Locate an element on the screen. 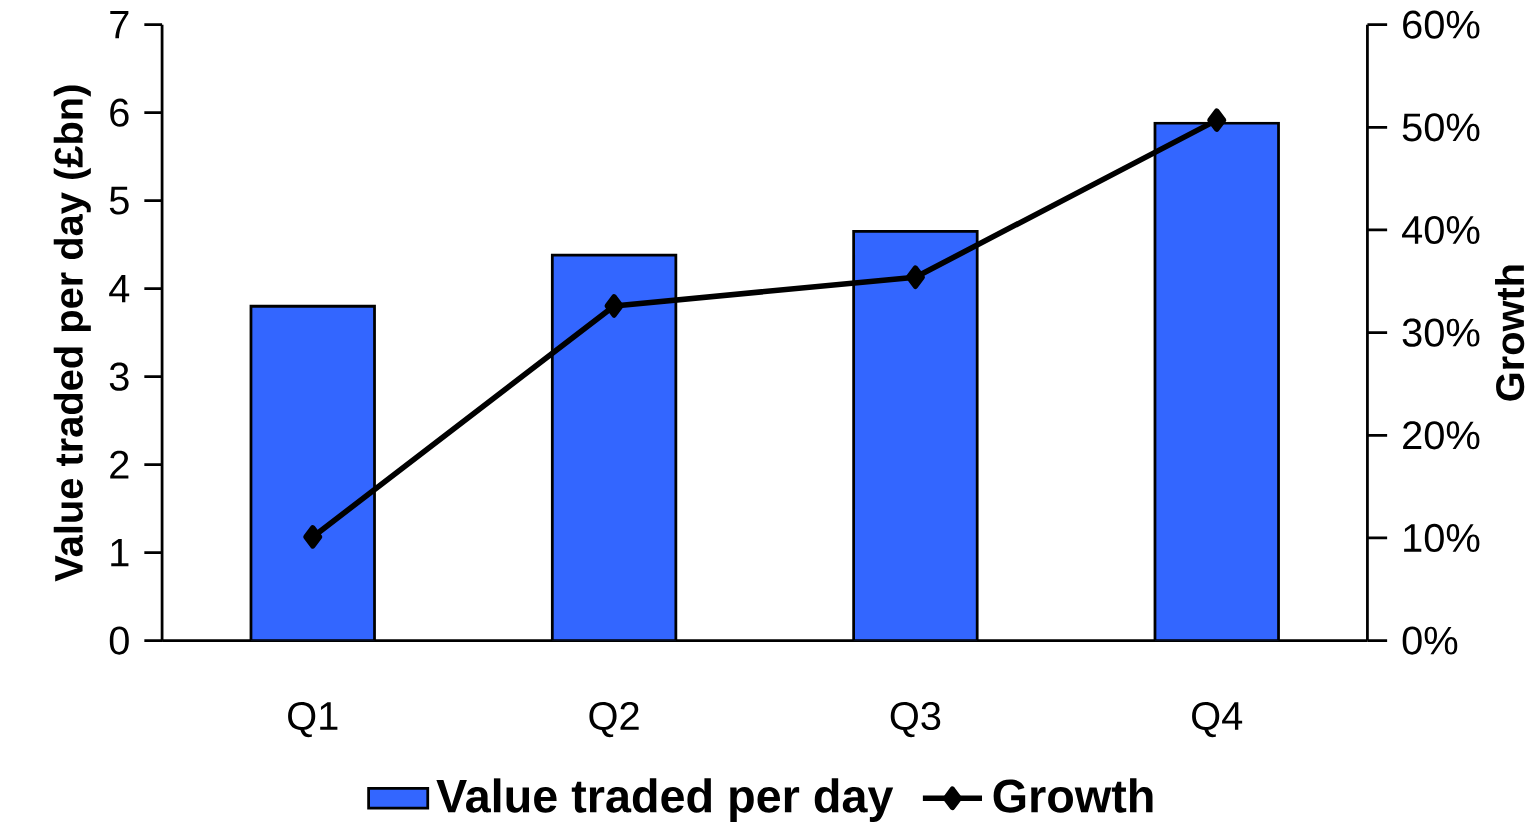  y-tick-label: 3 is located at coordinates (119, 376).